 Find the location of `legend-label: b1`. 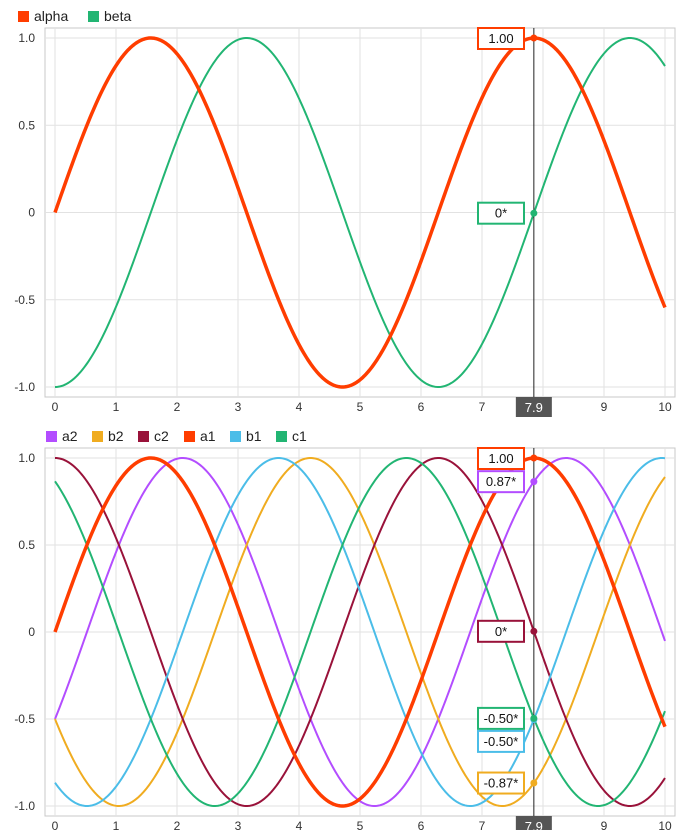

legend-label: b1 is located at coordinates (254, 436).